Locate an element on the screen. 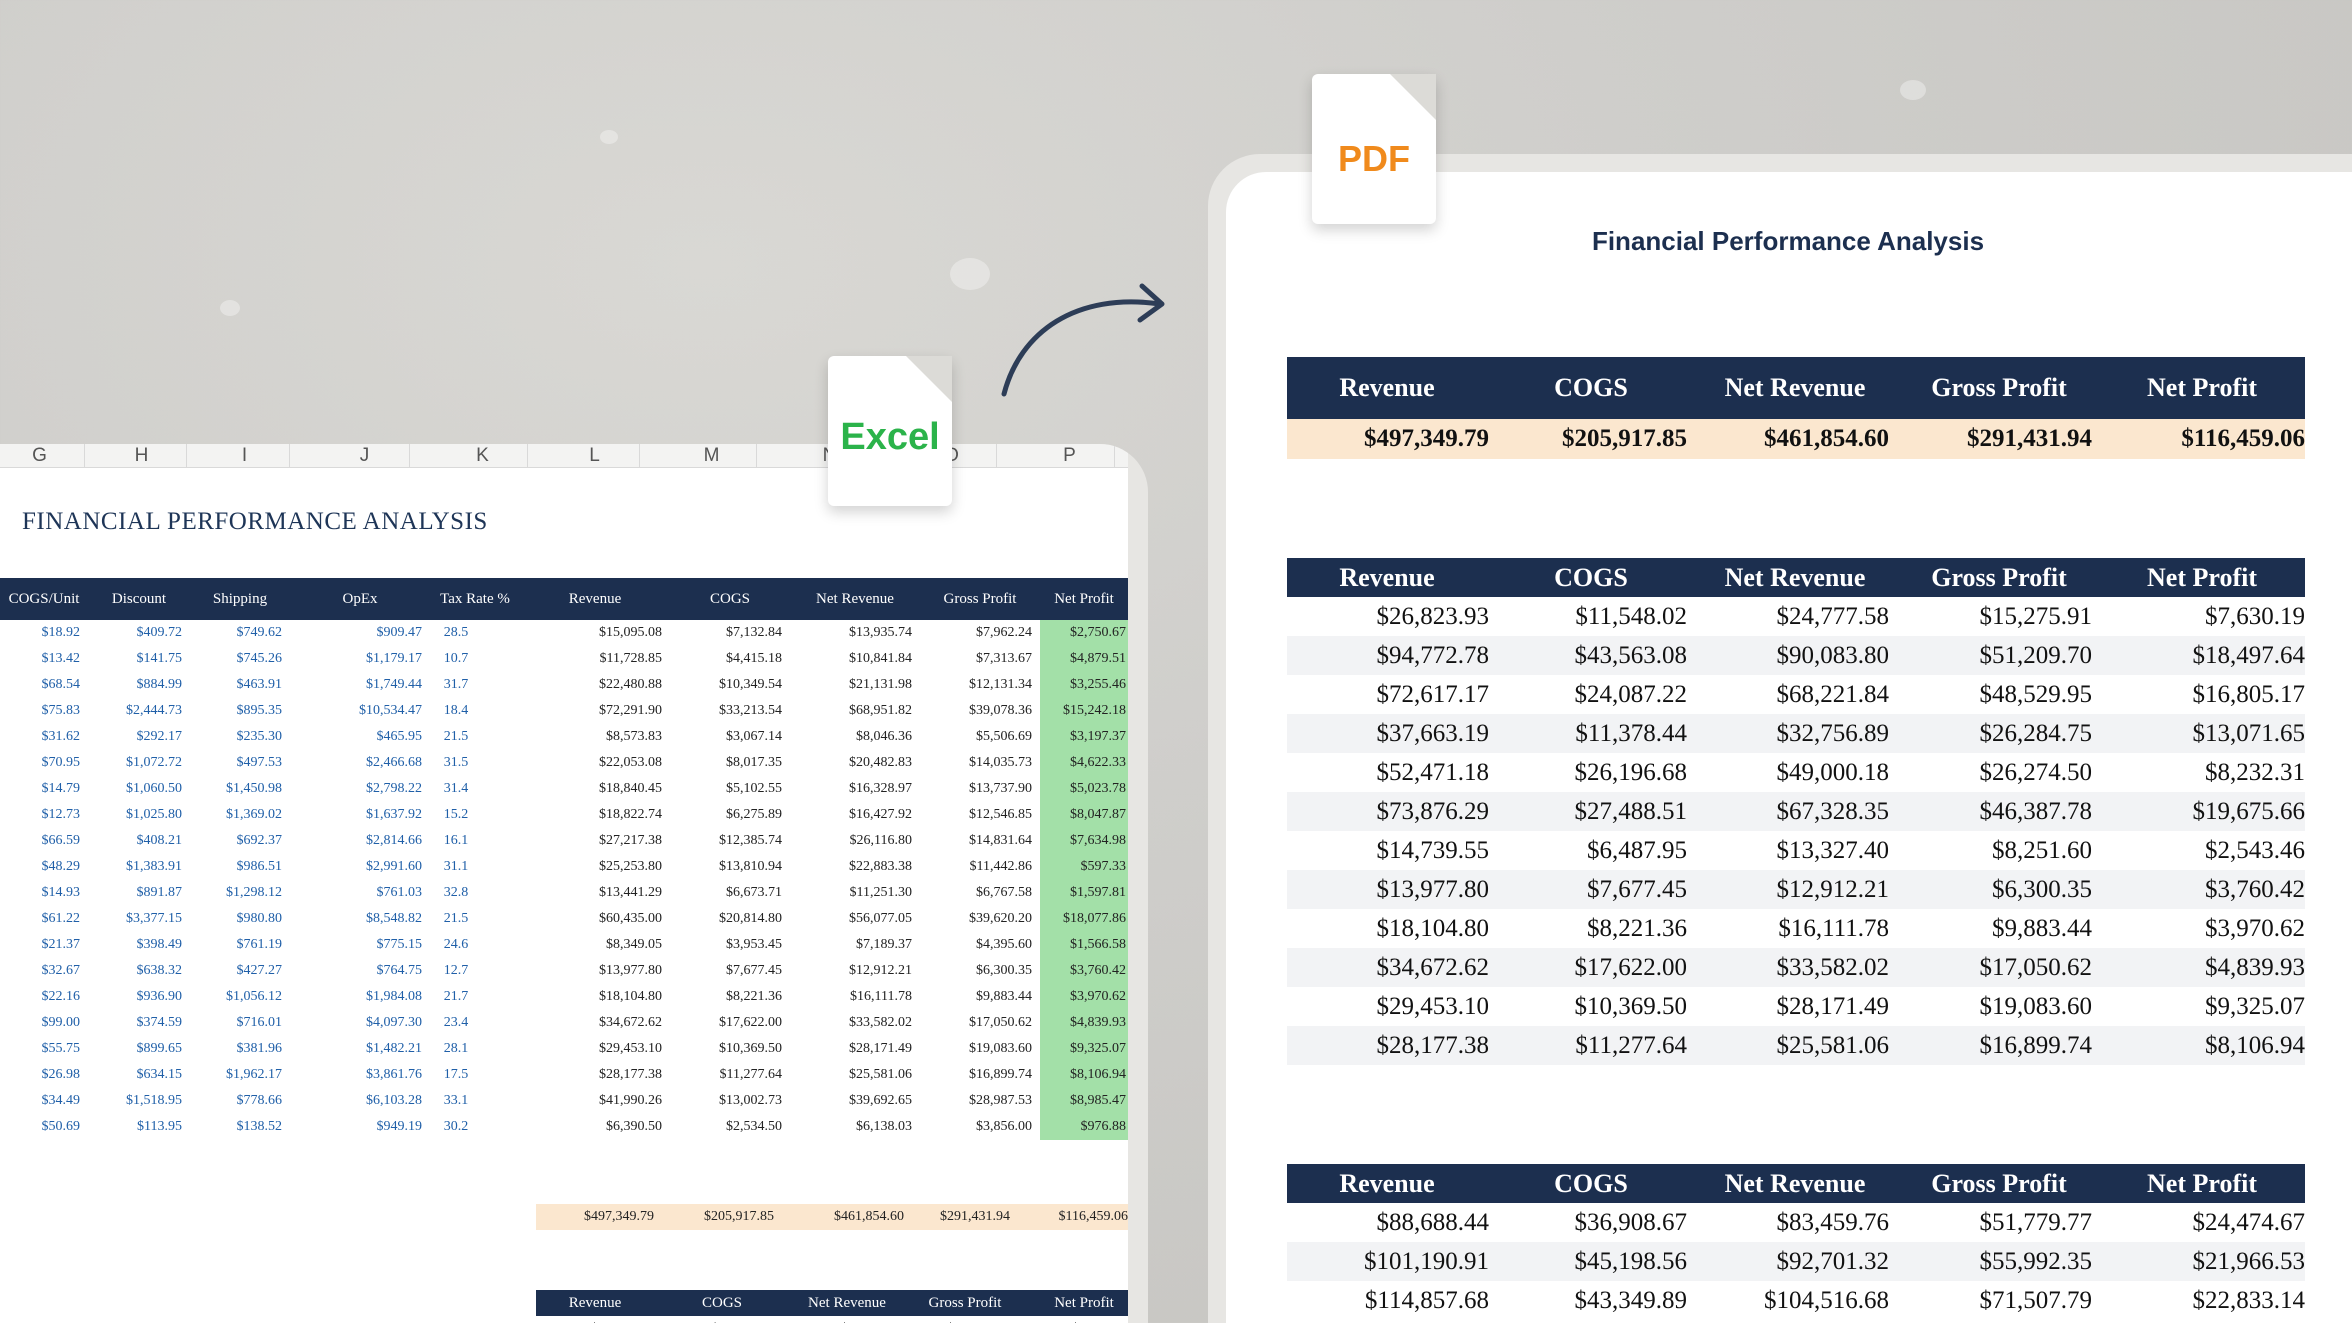  pdf-table-cell: $16,111.78 is located at coordinates (1833, 928).